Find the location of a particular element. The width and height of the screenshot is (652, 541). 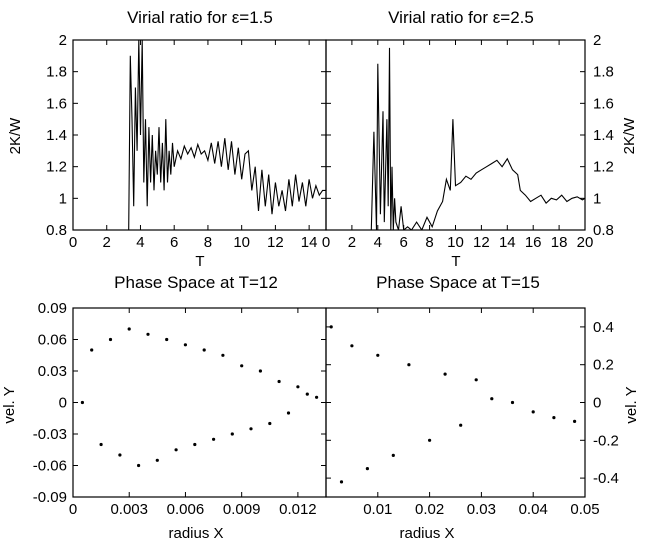

ylabel-phase-right: vel. Y is located at coordinates (631, 404).